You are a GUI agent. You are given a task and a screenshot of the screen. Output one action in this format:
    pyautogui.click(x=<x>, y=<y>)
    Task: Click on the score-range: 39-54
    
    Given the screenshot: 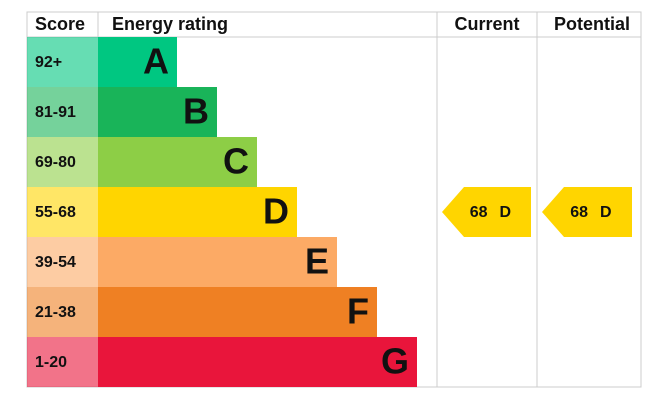 What is the action you would take?
    pyautogui.click(x=55, y=262)
    